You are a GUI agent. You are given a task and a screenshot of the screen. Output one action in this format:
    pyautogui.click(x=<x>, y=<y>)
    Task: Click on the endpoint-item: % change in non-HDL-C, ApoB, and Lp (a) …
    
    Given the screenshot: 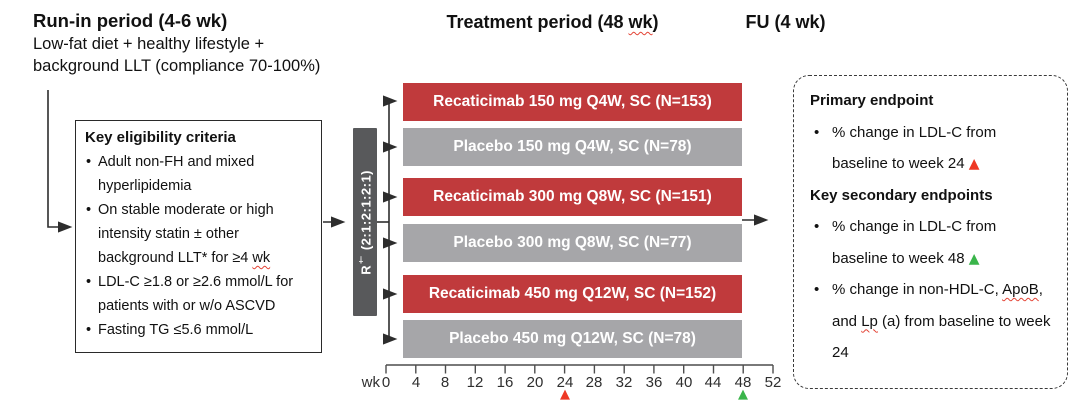 What is the action you would take?
    pyautogui.click(x=931, y=321)
    